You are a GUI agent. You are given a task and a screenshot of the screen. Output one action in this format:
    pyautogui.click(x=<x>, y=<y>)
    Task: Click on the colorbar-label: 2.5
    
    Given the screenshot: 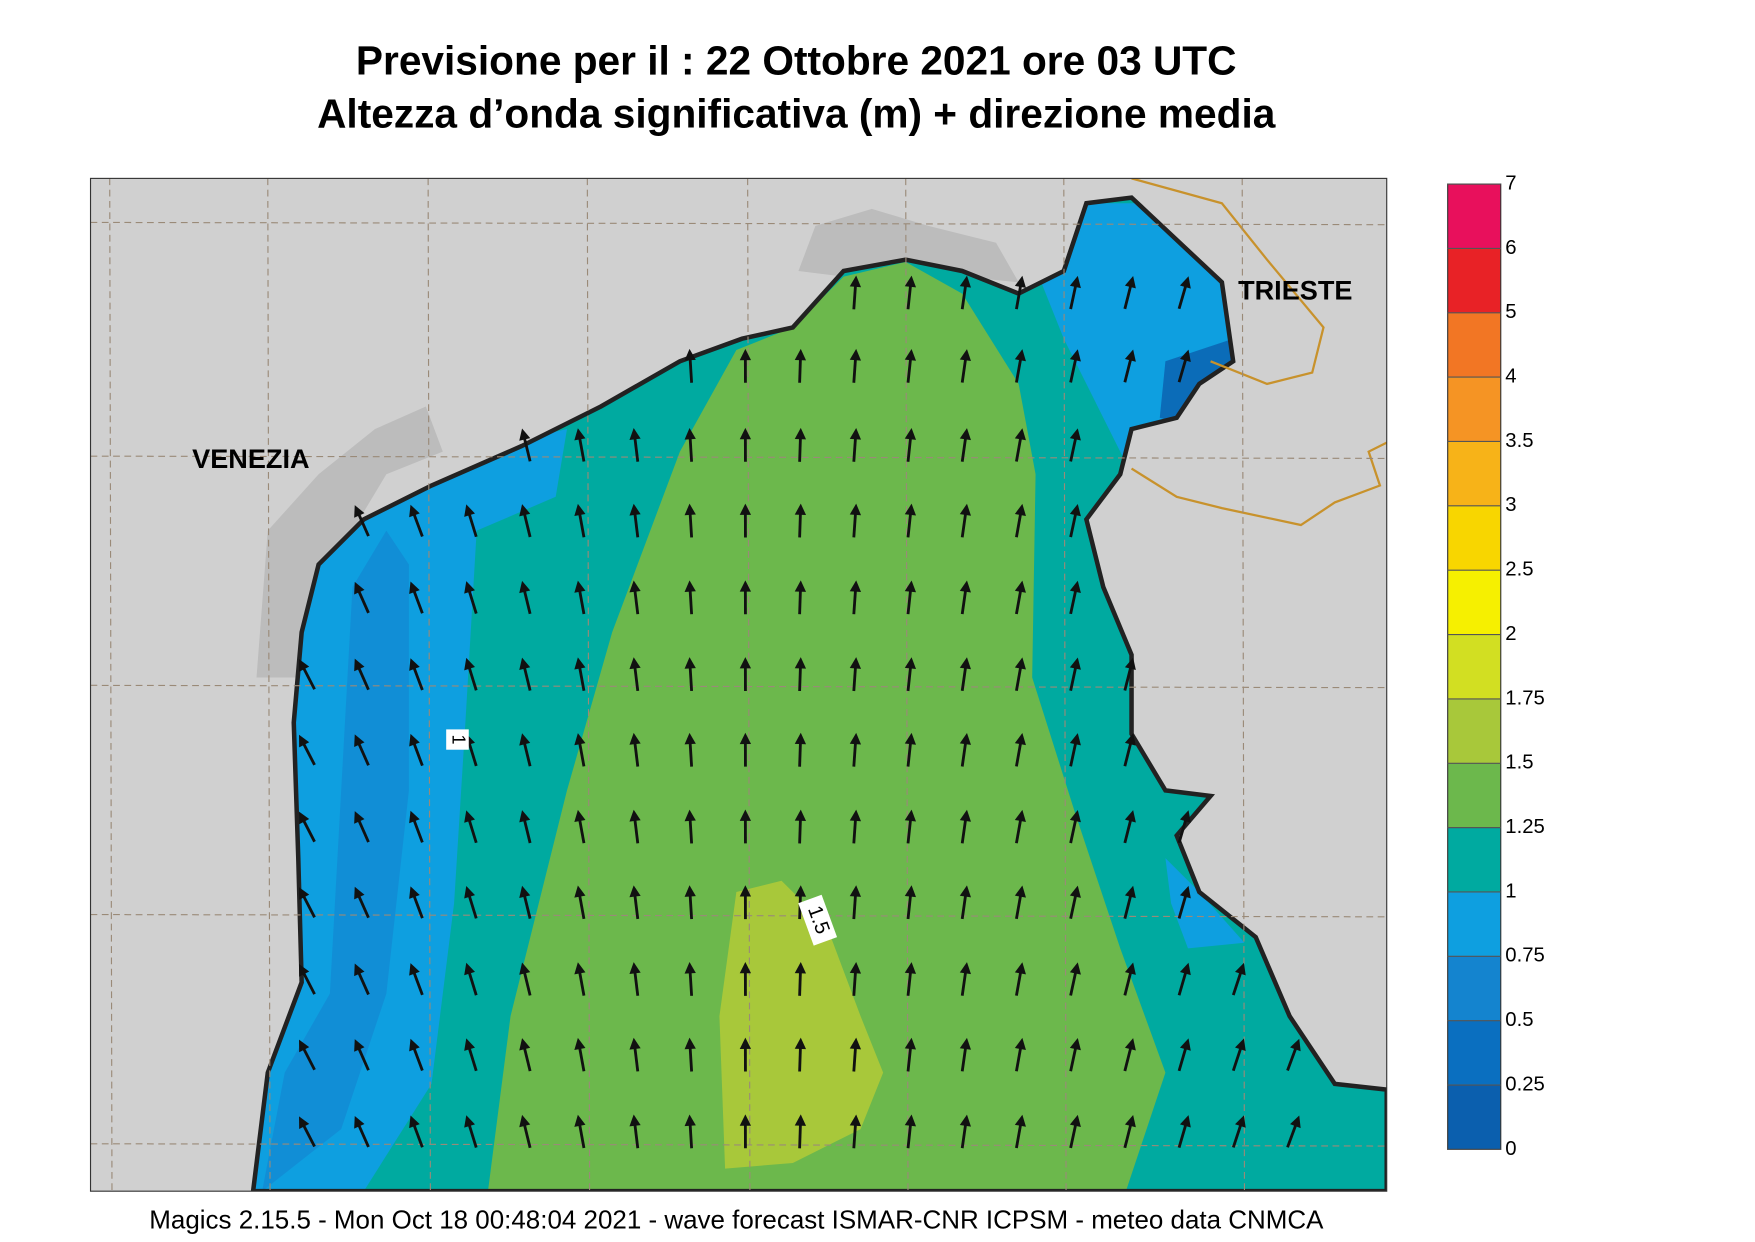 What is the action you would take?
    pyautogui.click(x=1519, y=570)
    